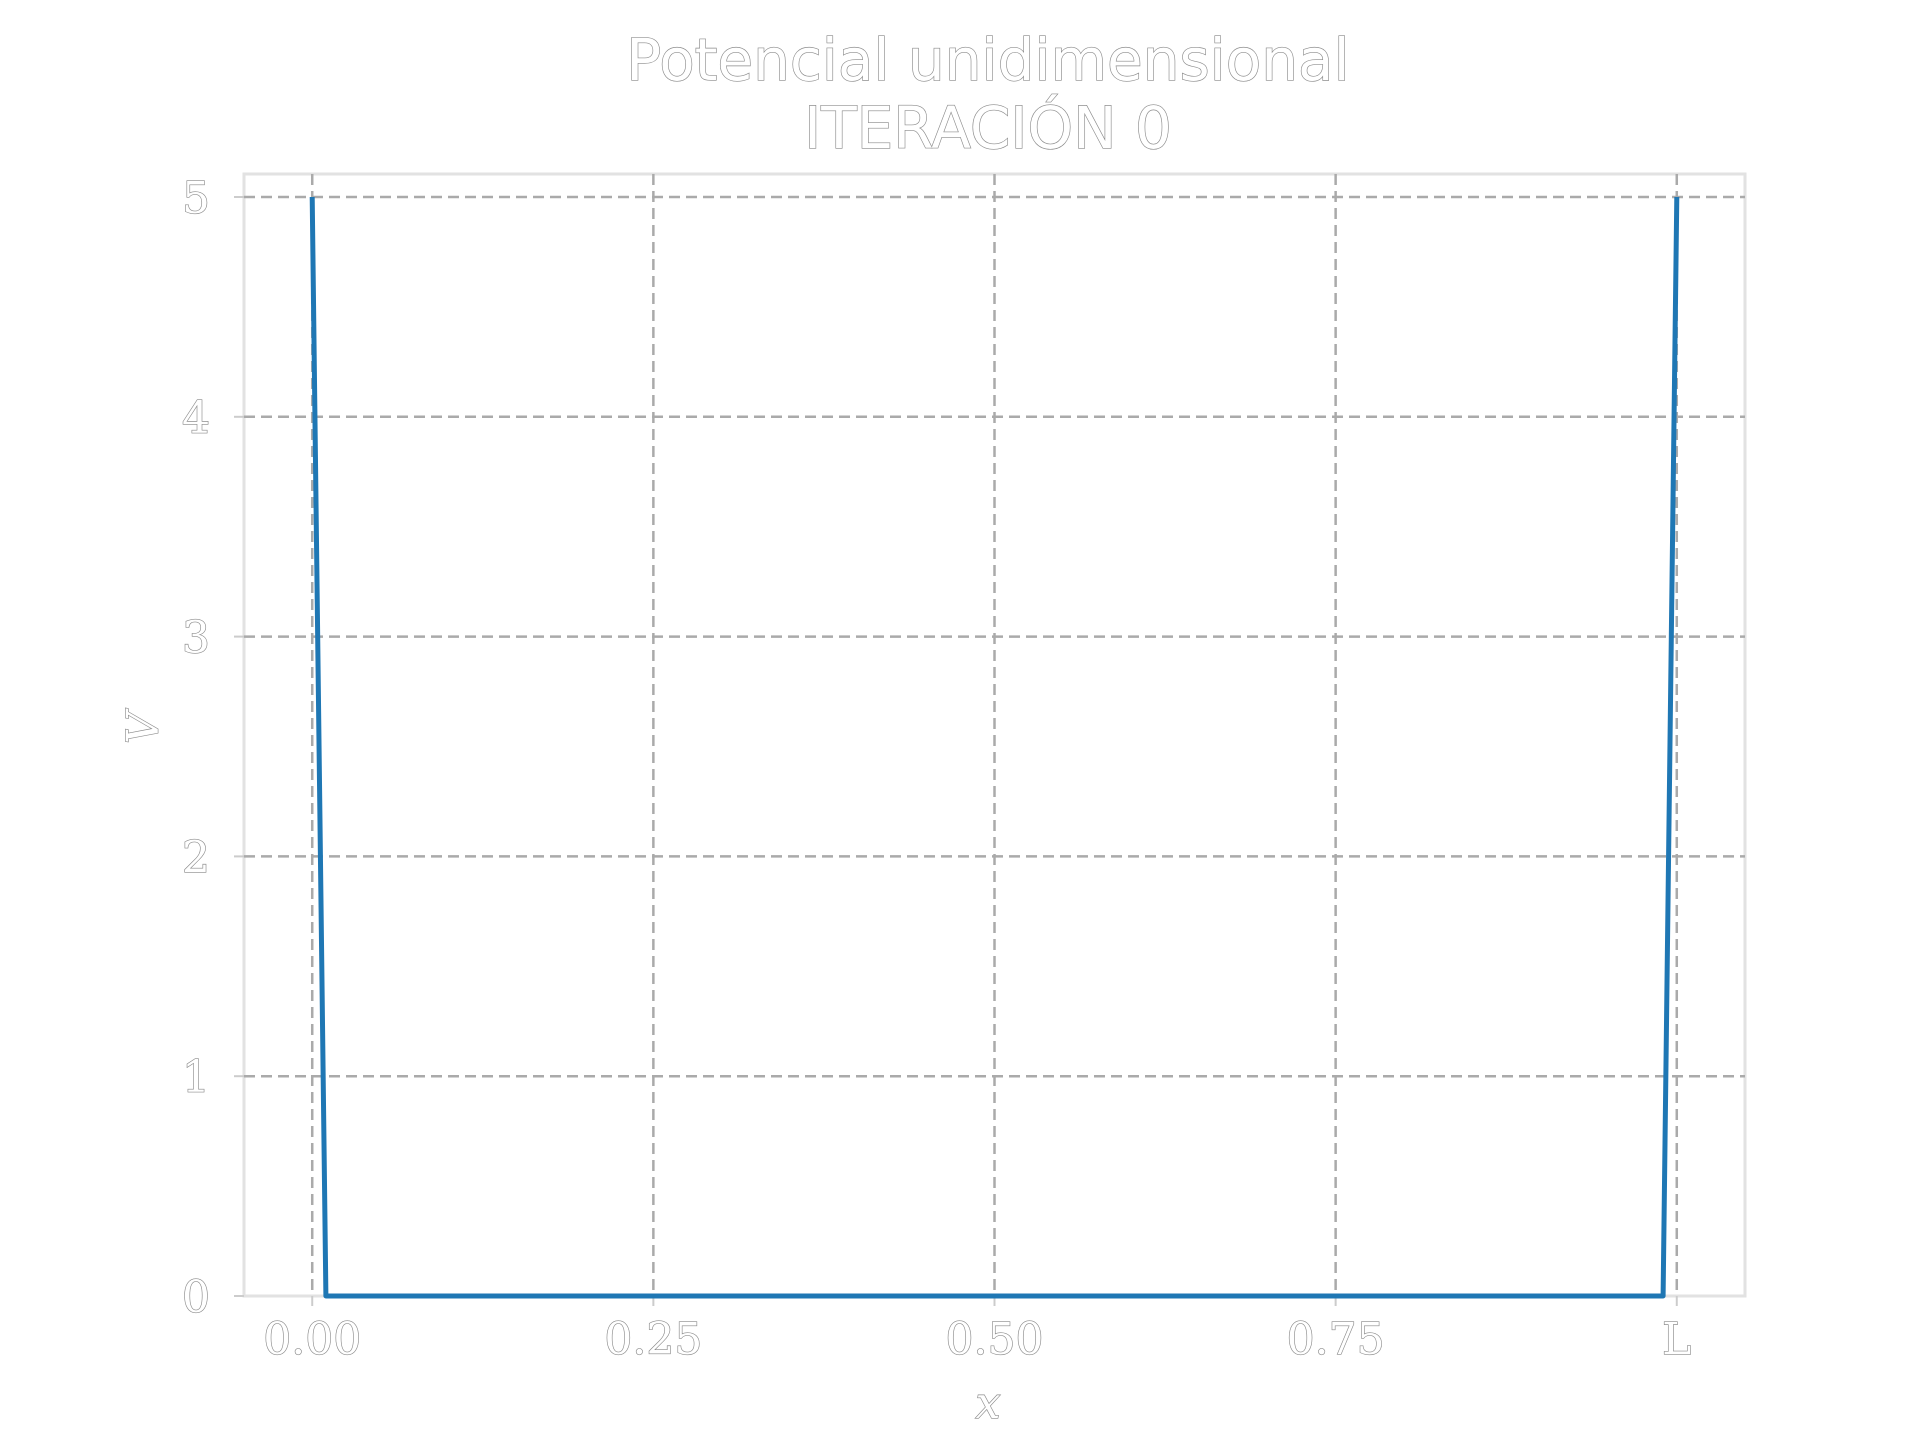  Describe the element at coordinates (196, 1077) in the screenshot. I see `y-tick-label: 1` at that location.